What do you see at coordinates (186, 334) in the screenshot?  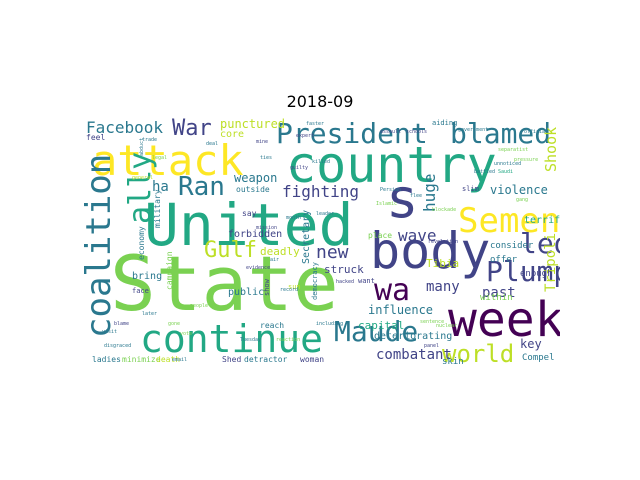 I see `cloud-word: vote` at bounding box center [186, 334].